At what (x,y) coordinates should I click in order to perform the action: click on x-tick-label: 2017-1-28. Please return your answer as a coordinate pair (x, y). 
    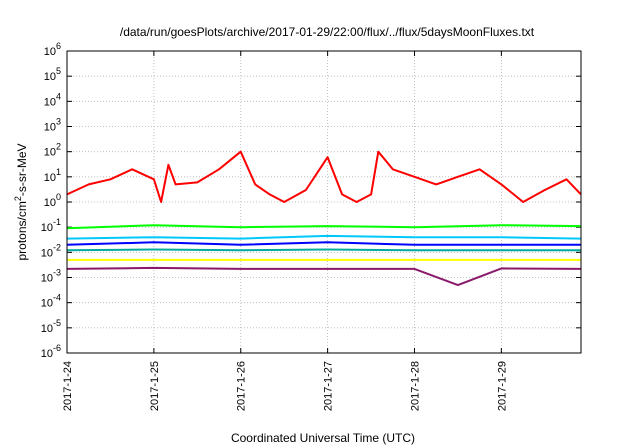
    Looking at the image, I should click on (415, 386).